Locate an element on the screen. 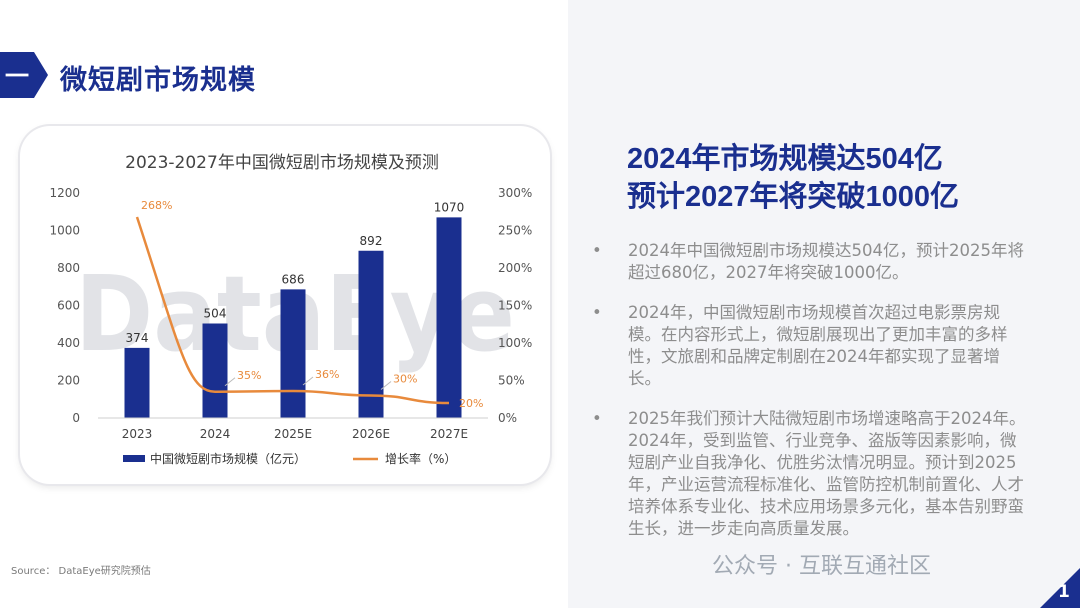 This screenshot has height=608, width=1080. page-corner is located at coordinates (1060, 588).